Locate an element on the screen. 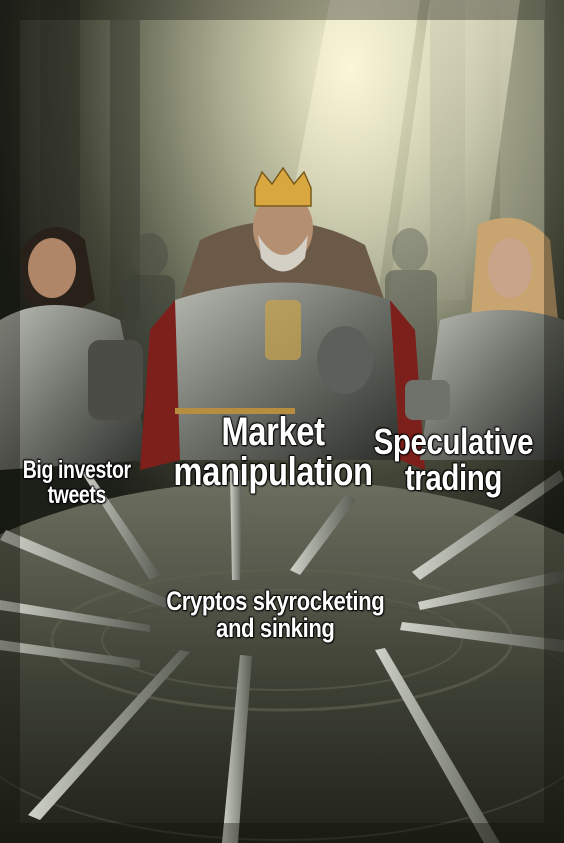 The height and width of the screenshot is (843, 564). caption-big-investor-tweets: Big investor tweets is located at coordinates (76, 482).